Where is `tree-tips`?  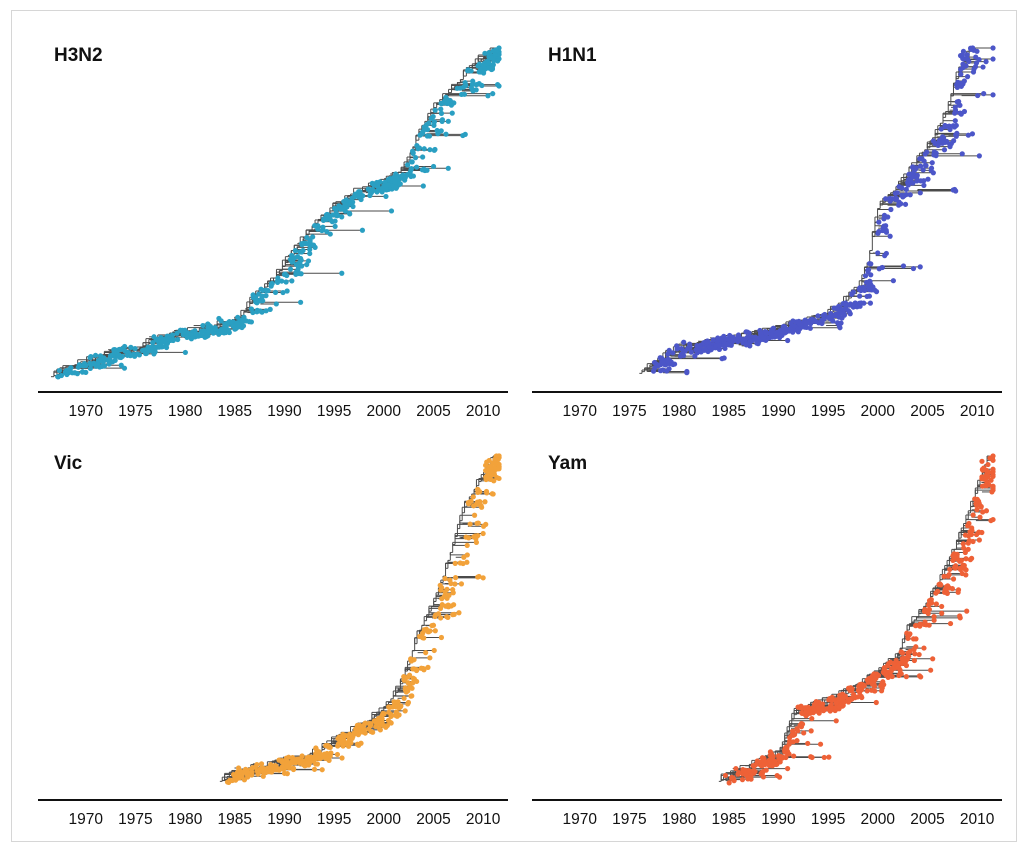
tree-tips is located at coordinates (363, 619).